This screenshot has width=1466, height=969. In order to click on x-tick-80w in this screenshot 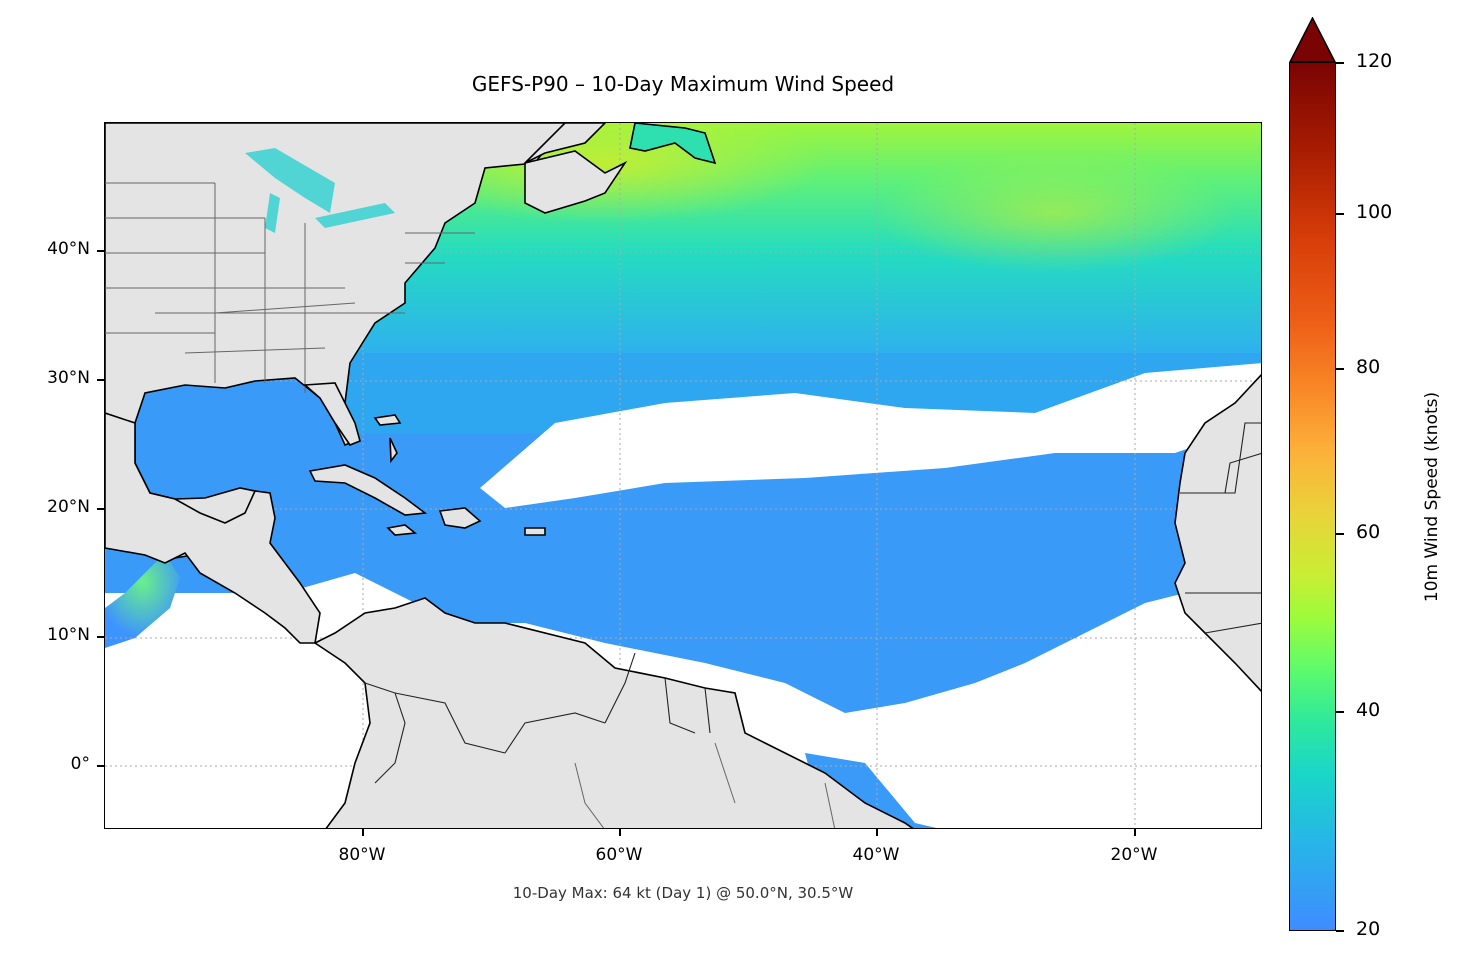, I will do `click(363, 832)`.